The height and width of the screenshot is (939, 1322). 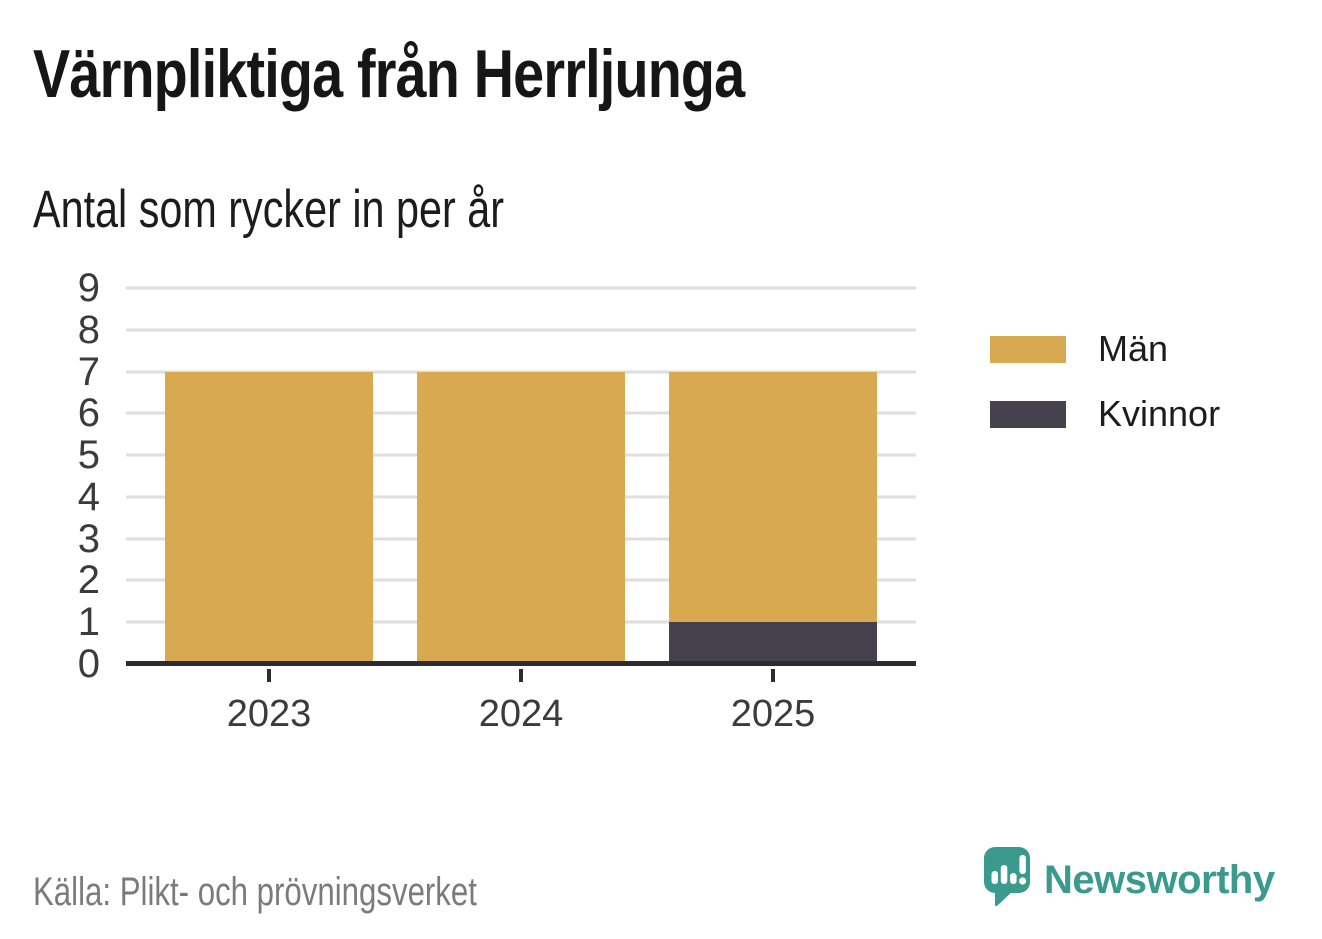 I want to click on brand-name: Newsworthy, so click(x=1159, y=879).